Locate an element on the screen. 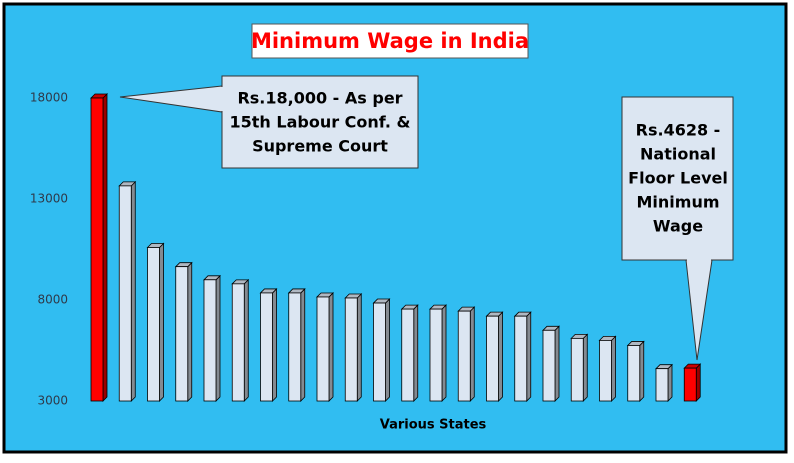 This screenshot has height=463, width=794. y-tick-label: 8000 is located at coordinates (52, 300).